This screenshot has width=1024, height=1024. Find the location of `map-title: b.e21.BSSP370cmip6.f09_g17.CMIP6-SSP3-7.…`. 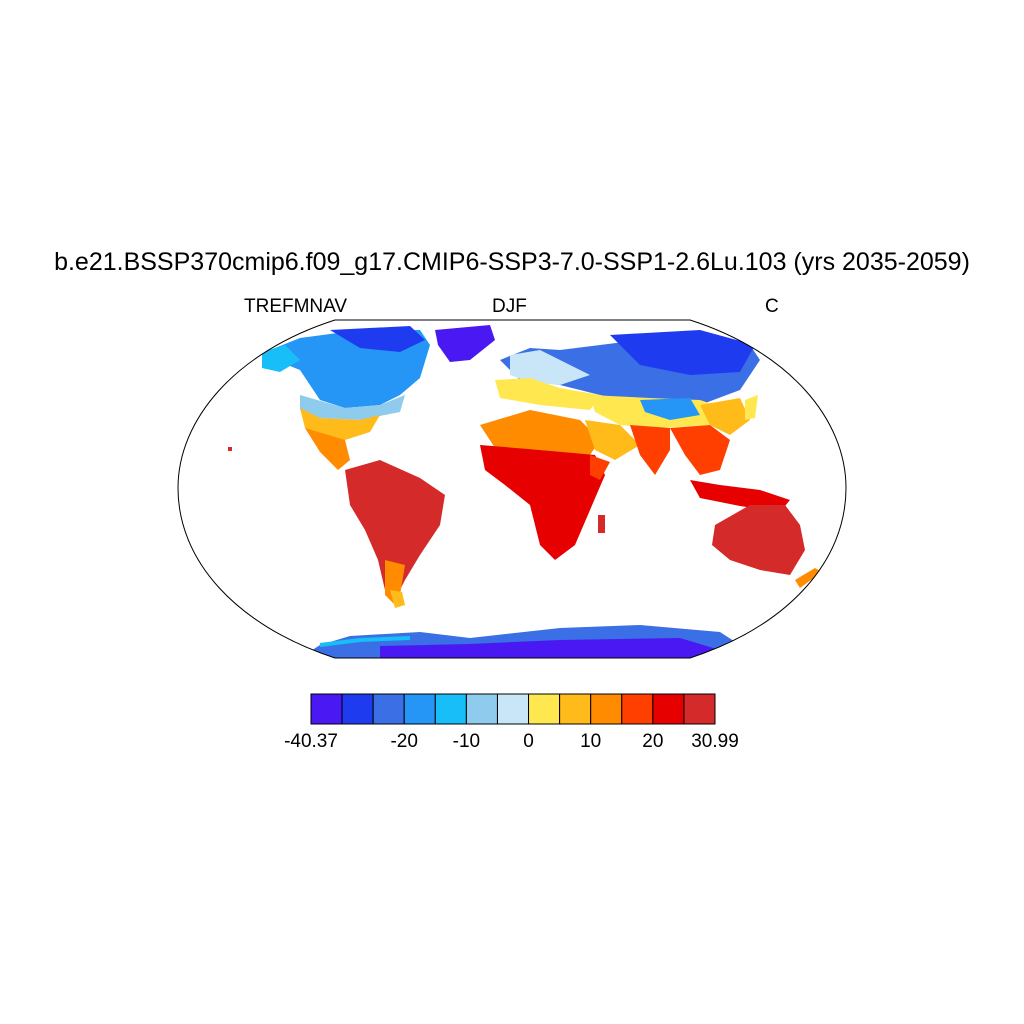

map-title: b.e21.BSSP370cmip6.f09_g17.CMIP6-SSP3-7.… is located at coordinates (512, 262).